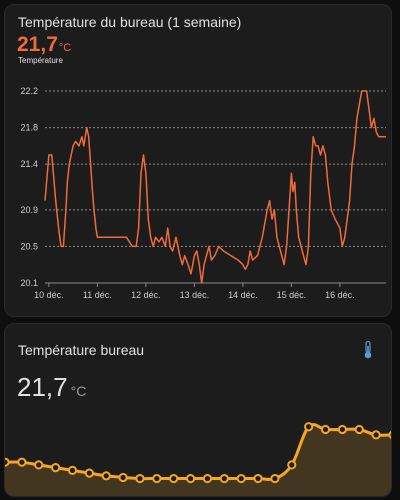  What do you see at coordinates (81, 350) in the screenshot?
I see `sensor-card-title: Température bureau` at bounding box center [81, 350].